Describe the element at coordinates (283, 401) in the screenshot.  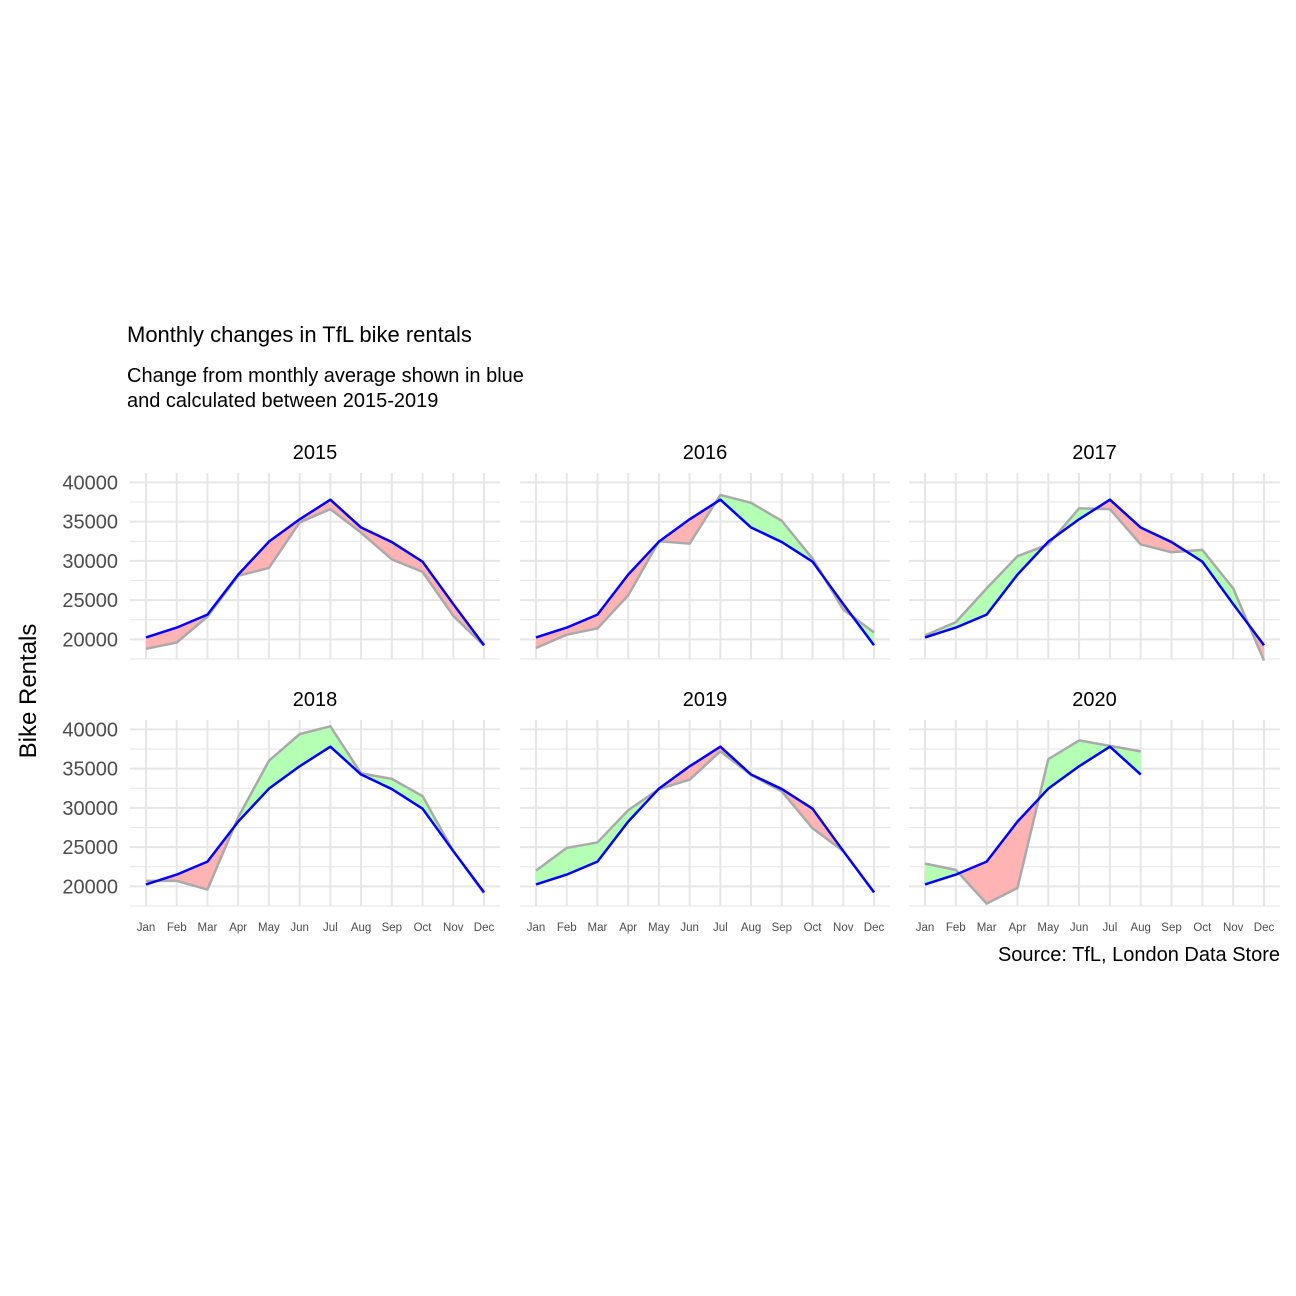
I see `subtitle-line-2: and calculated between 2015-2019` at that location.